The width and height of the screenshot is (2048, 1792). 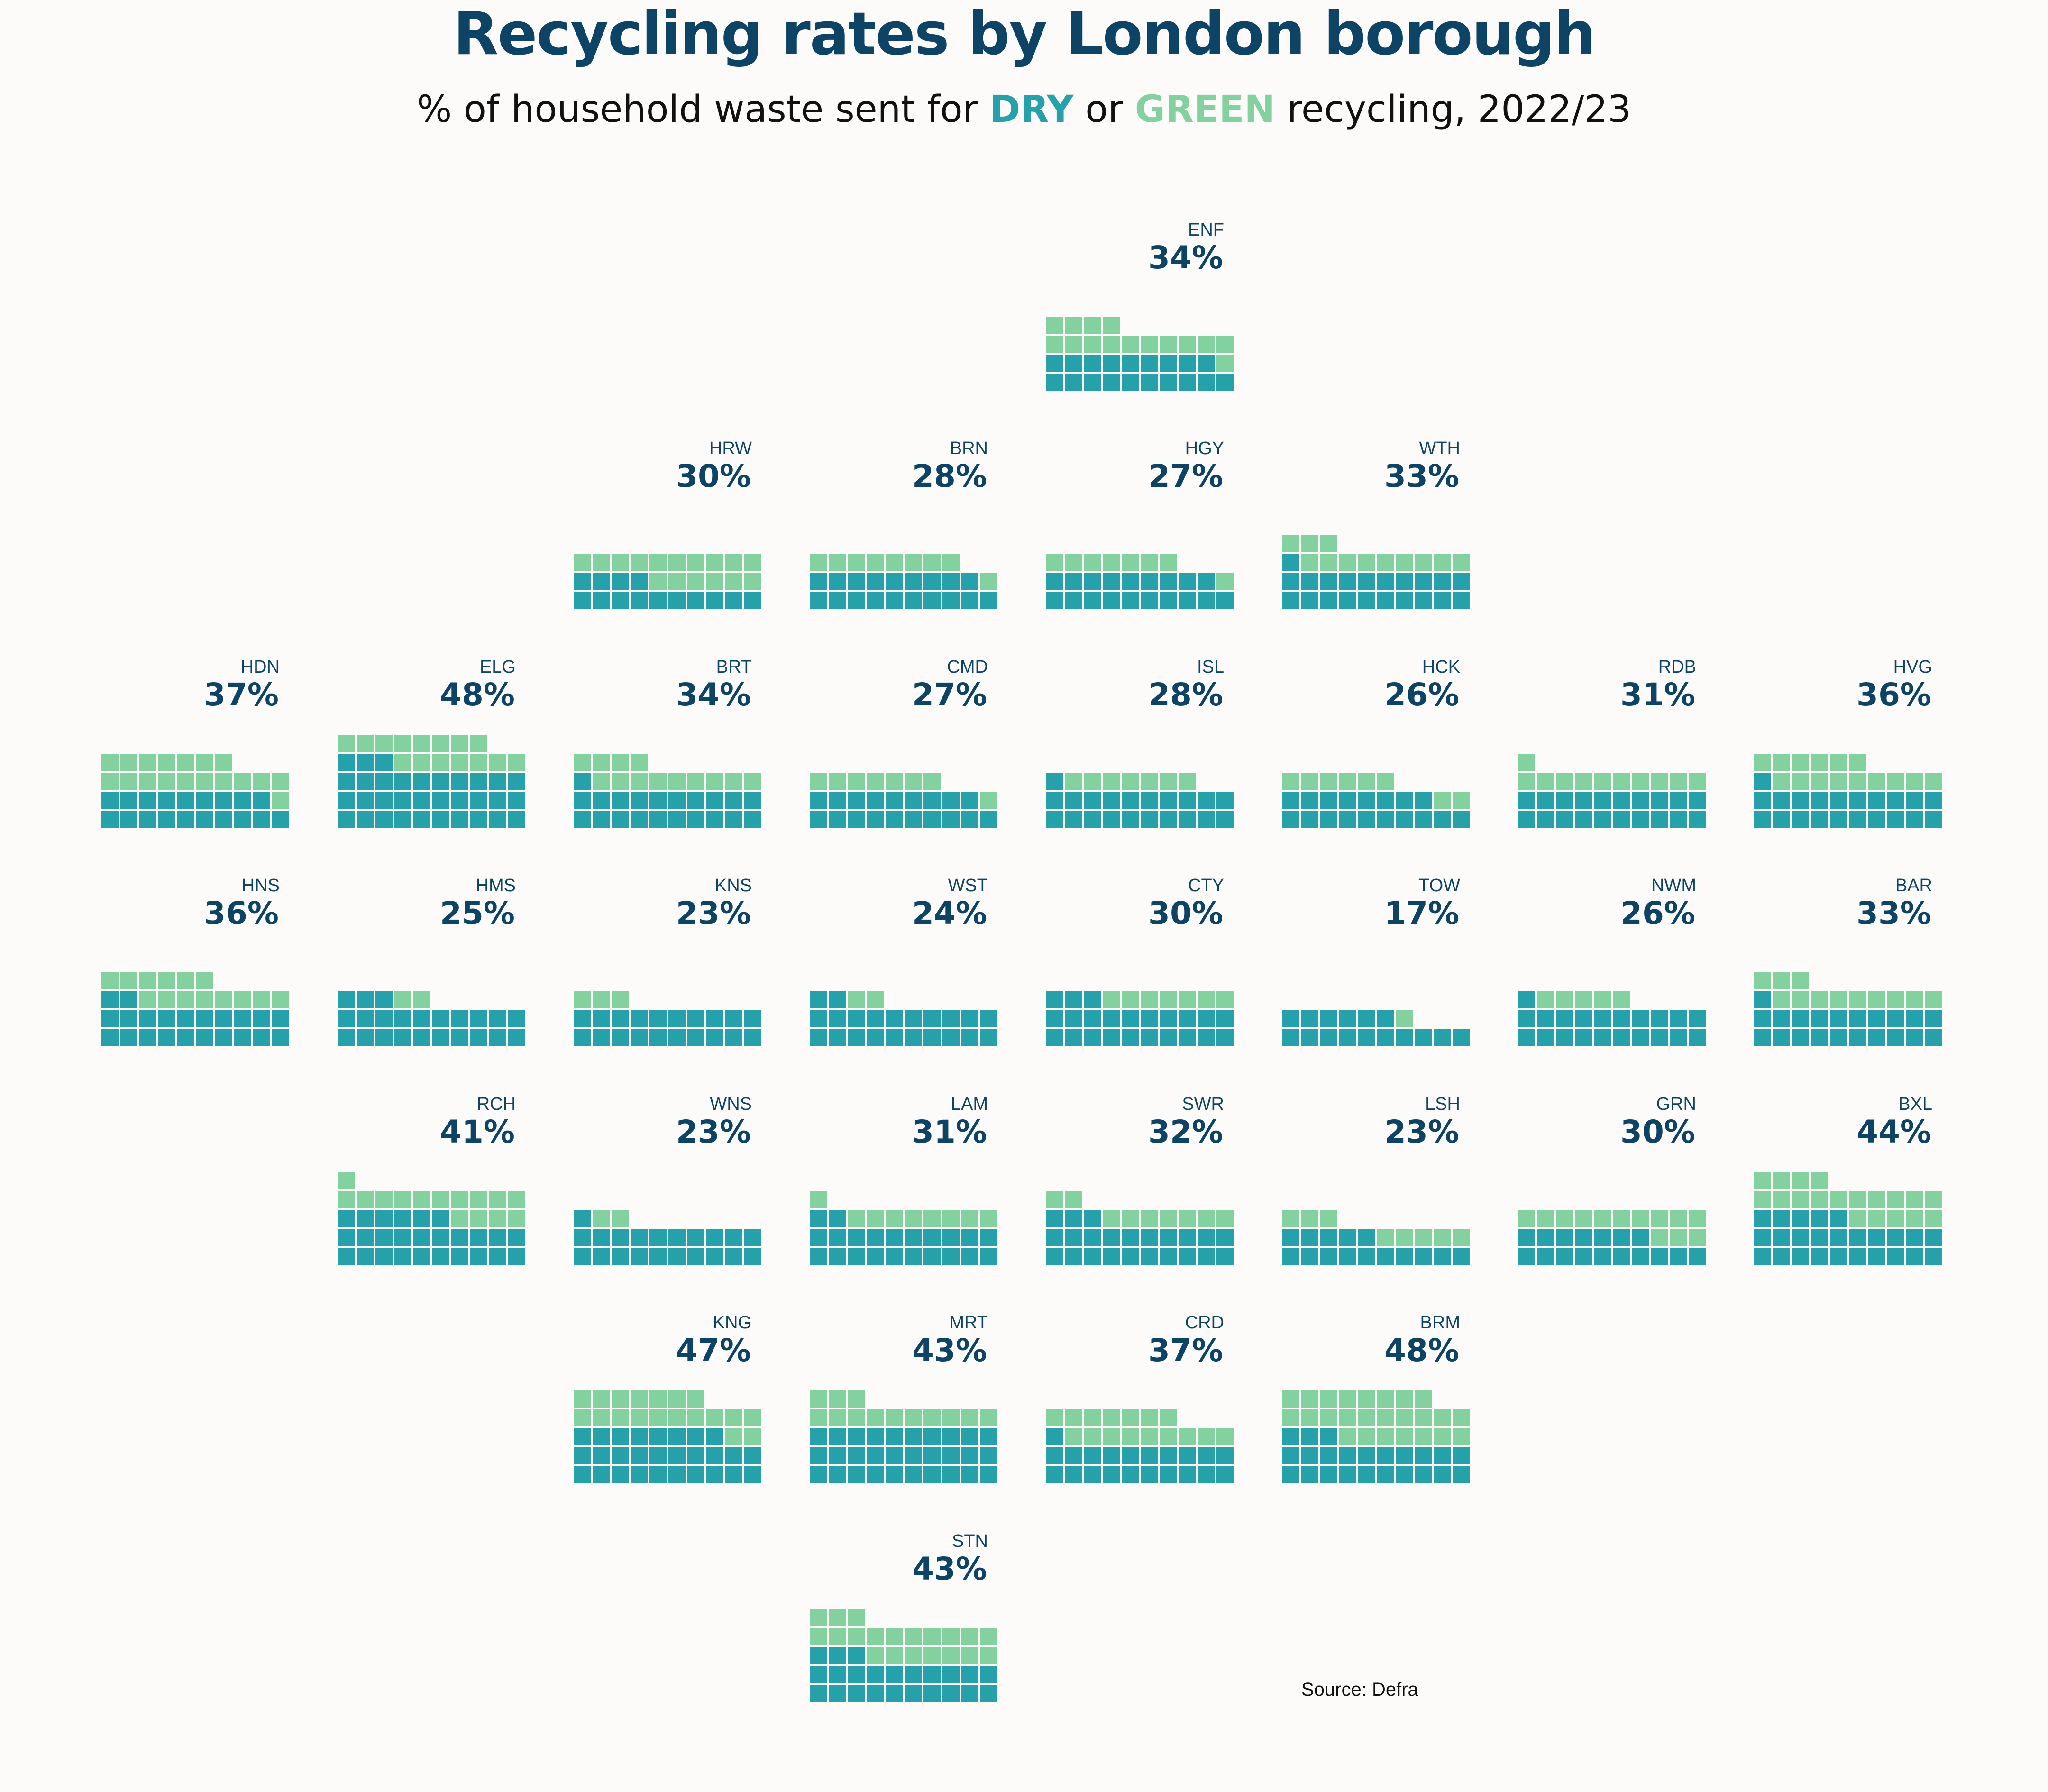 What do you see at coordinates (1893, 913) in the screenshot?
I see `borough-percent-label: 33%` at bounding box center [1893, 913].